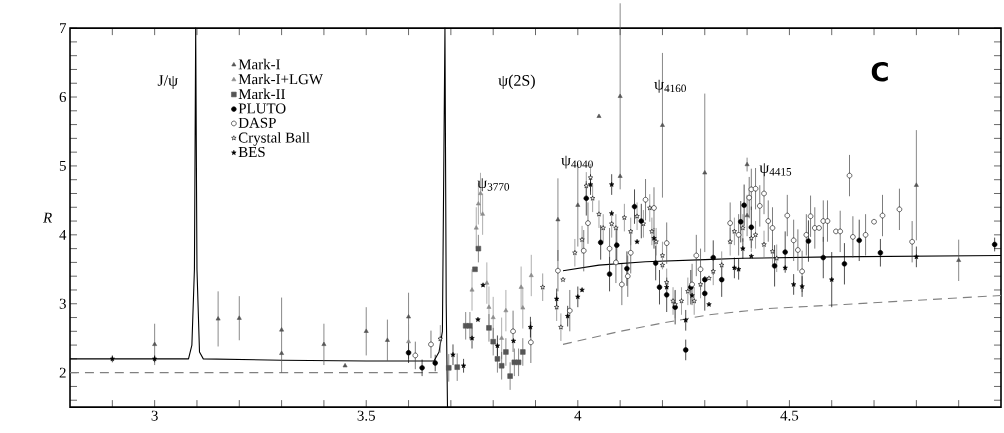 The image size is (1004, 433). Describe the element at coordinates (578, 415) in the screenshot. I see `x-tick-label: 4` at that location.